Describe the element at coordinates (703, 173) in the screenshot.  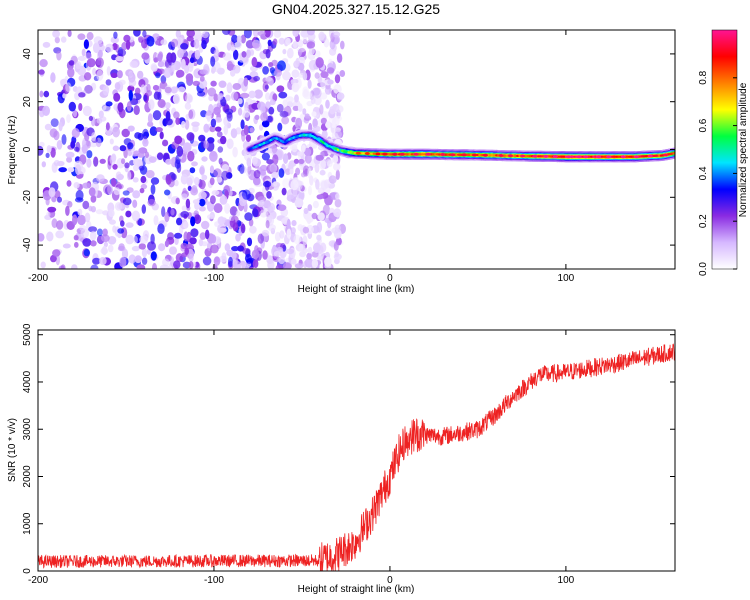
I see `colorbar-tick-label: 0.4` at that location.